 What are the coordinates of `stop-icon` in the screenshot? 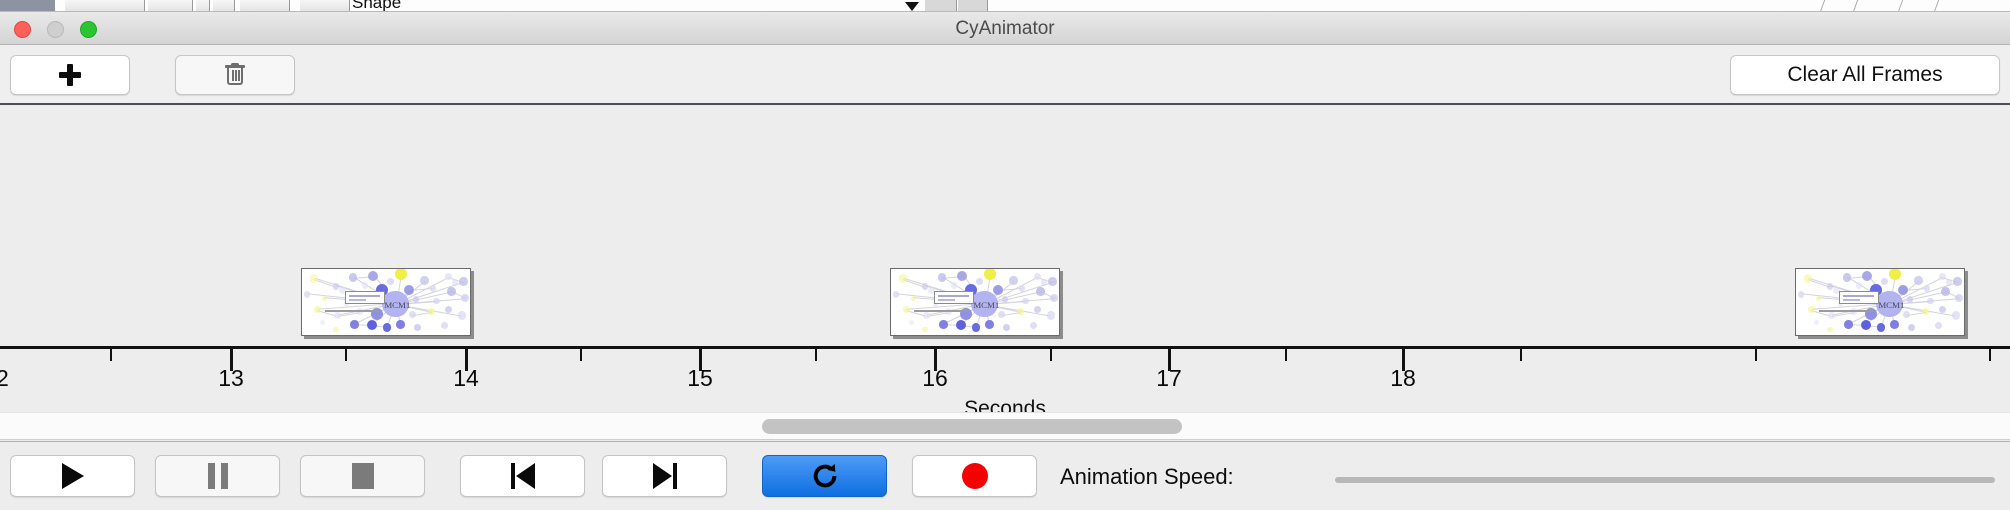 It's located at (362, 476).